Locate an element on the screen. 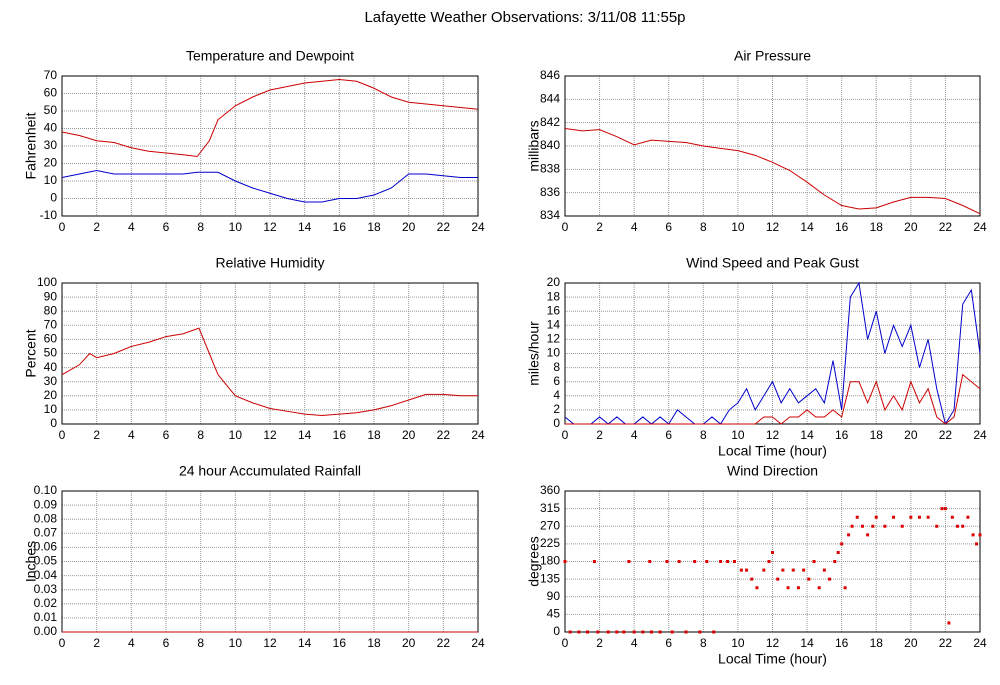 This screenshot has width=1000, height=685. chart-title: Relative Humidity is located at coordinates (270, 263).